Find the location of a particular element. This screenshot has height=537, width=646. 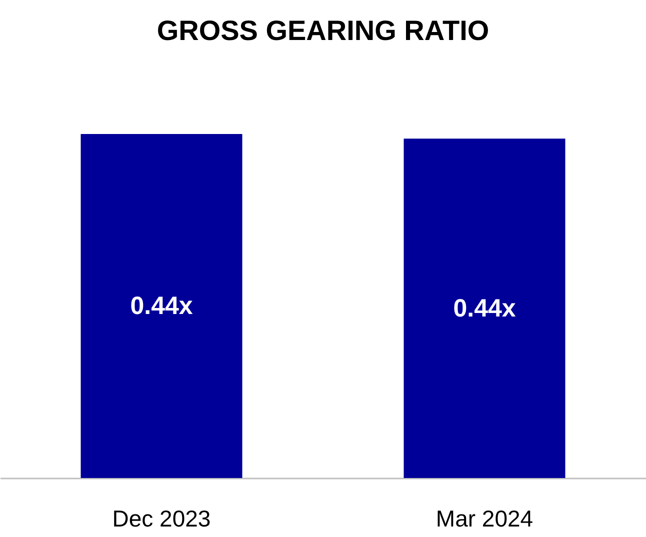

x-tick-label: Mar 2024 is located at coordinates (485, 519).